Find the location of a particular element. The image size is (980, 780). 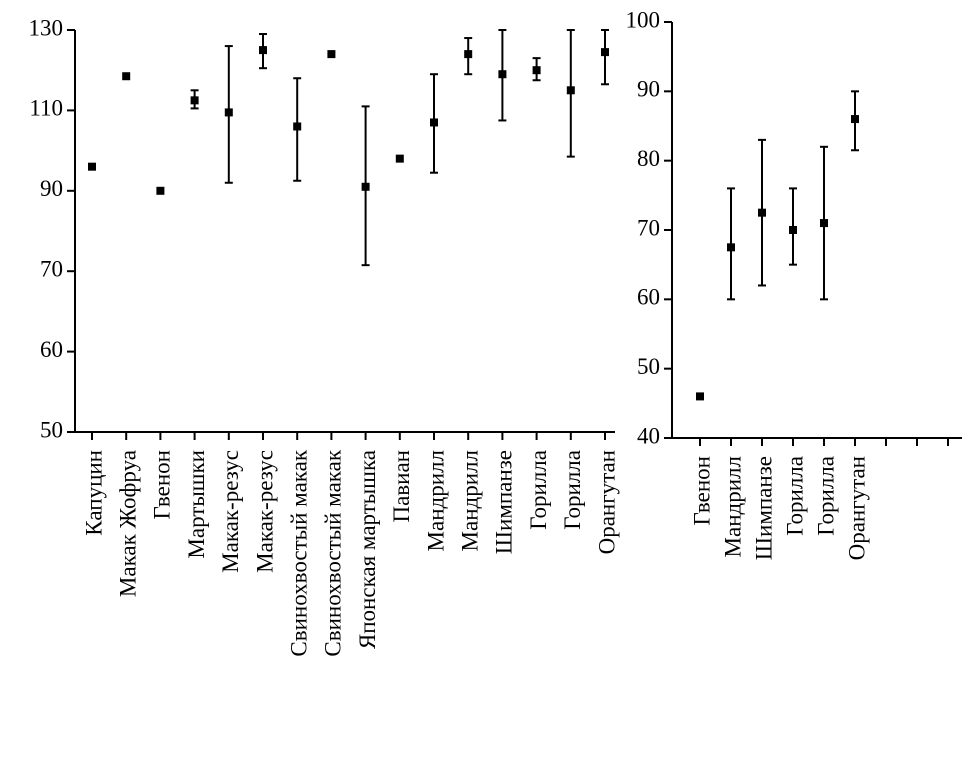

x-tick-label: Мартышки is located at coordinates (196, 504).